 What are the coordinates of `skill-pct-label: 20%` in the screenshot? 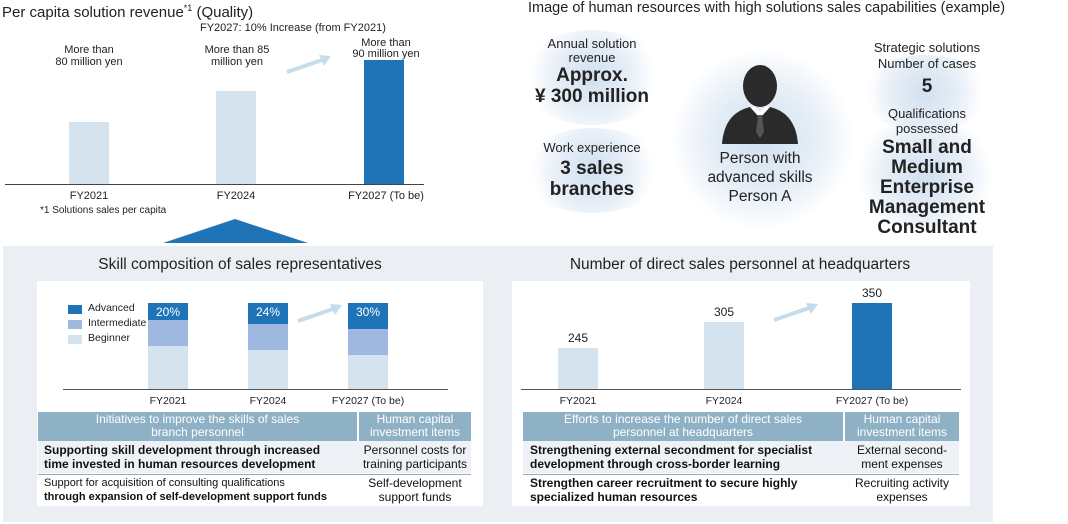 It's located at (168, 312).